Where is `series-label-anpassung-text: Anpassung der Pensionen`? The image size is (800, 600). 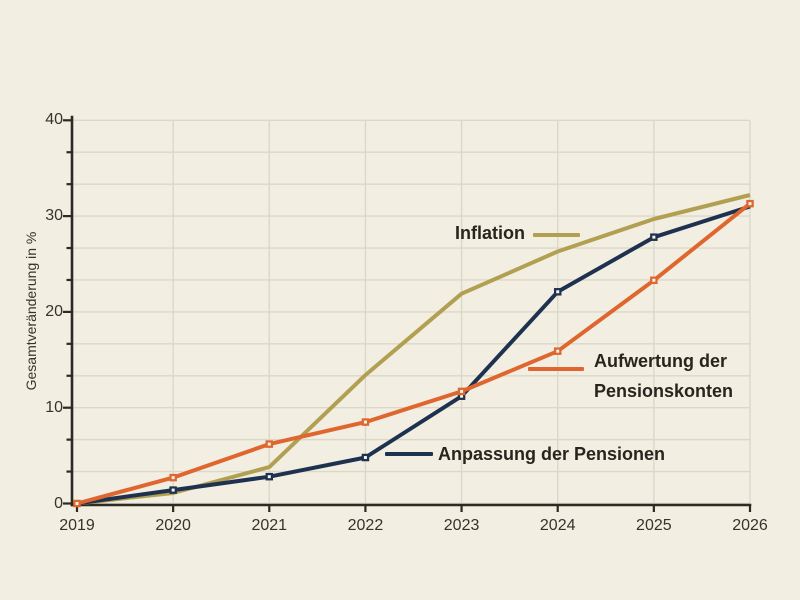
series-label-anpassung-text: Anpassung der Pensionen is located at coordinates (552, 454).